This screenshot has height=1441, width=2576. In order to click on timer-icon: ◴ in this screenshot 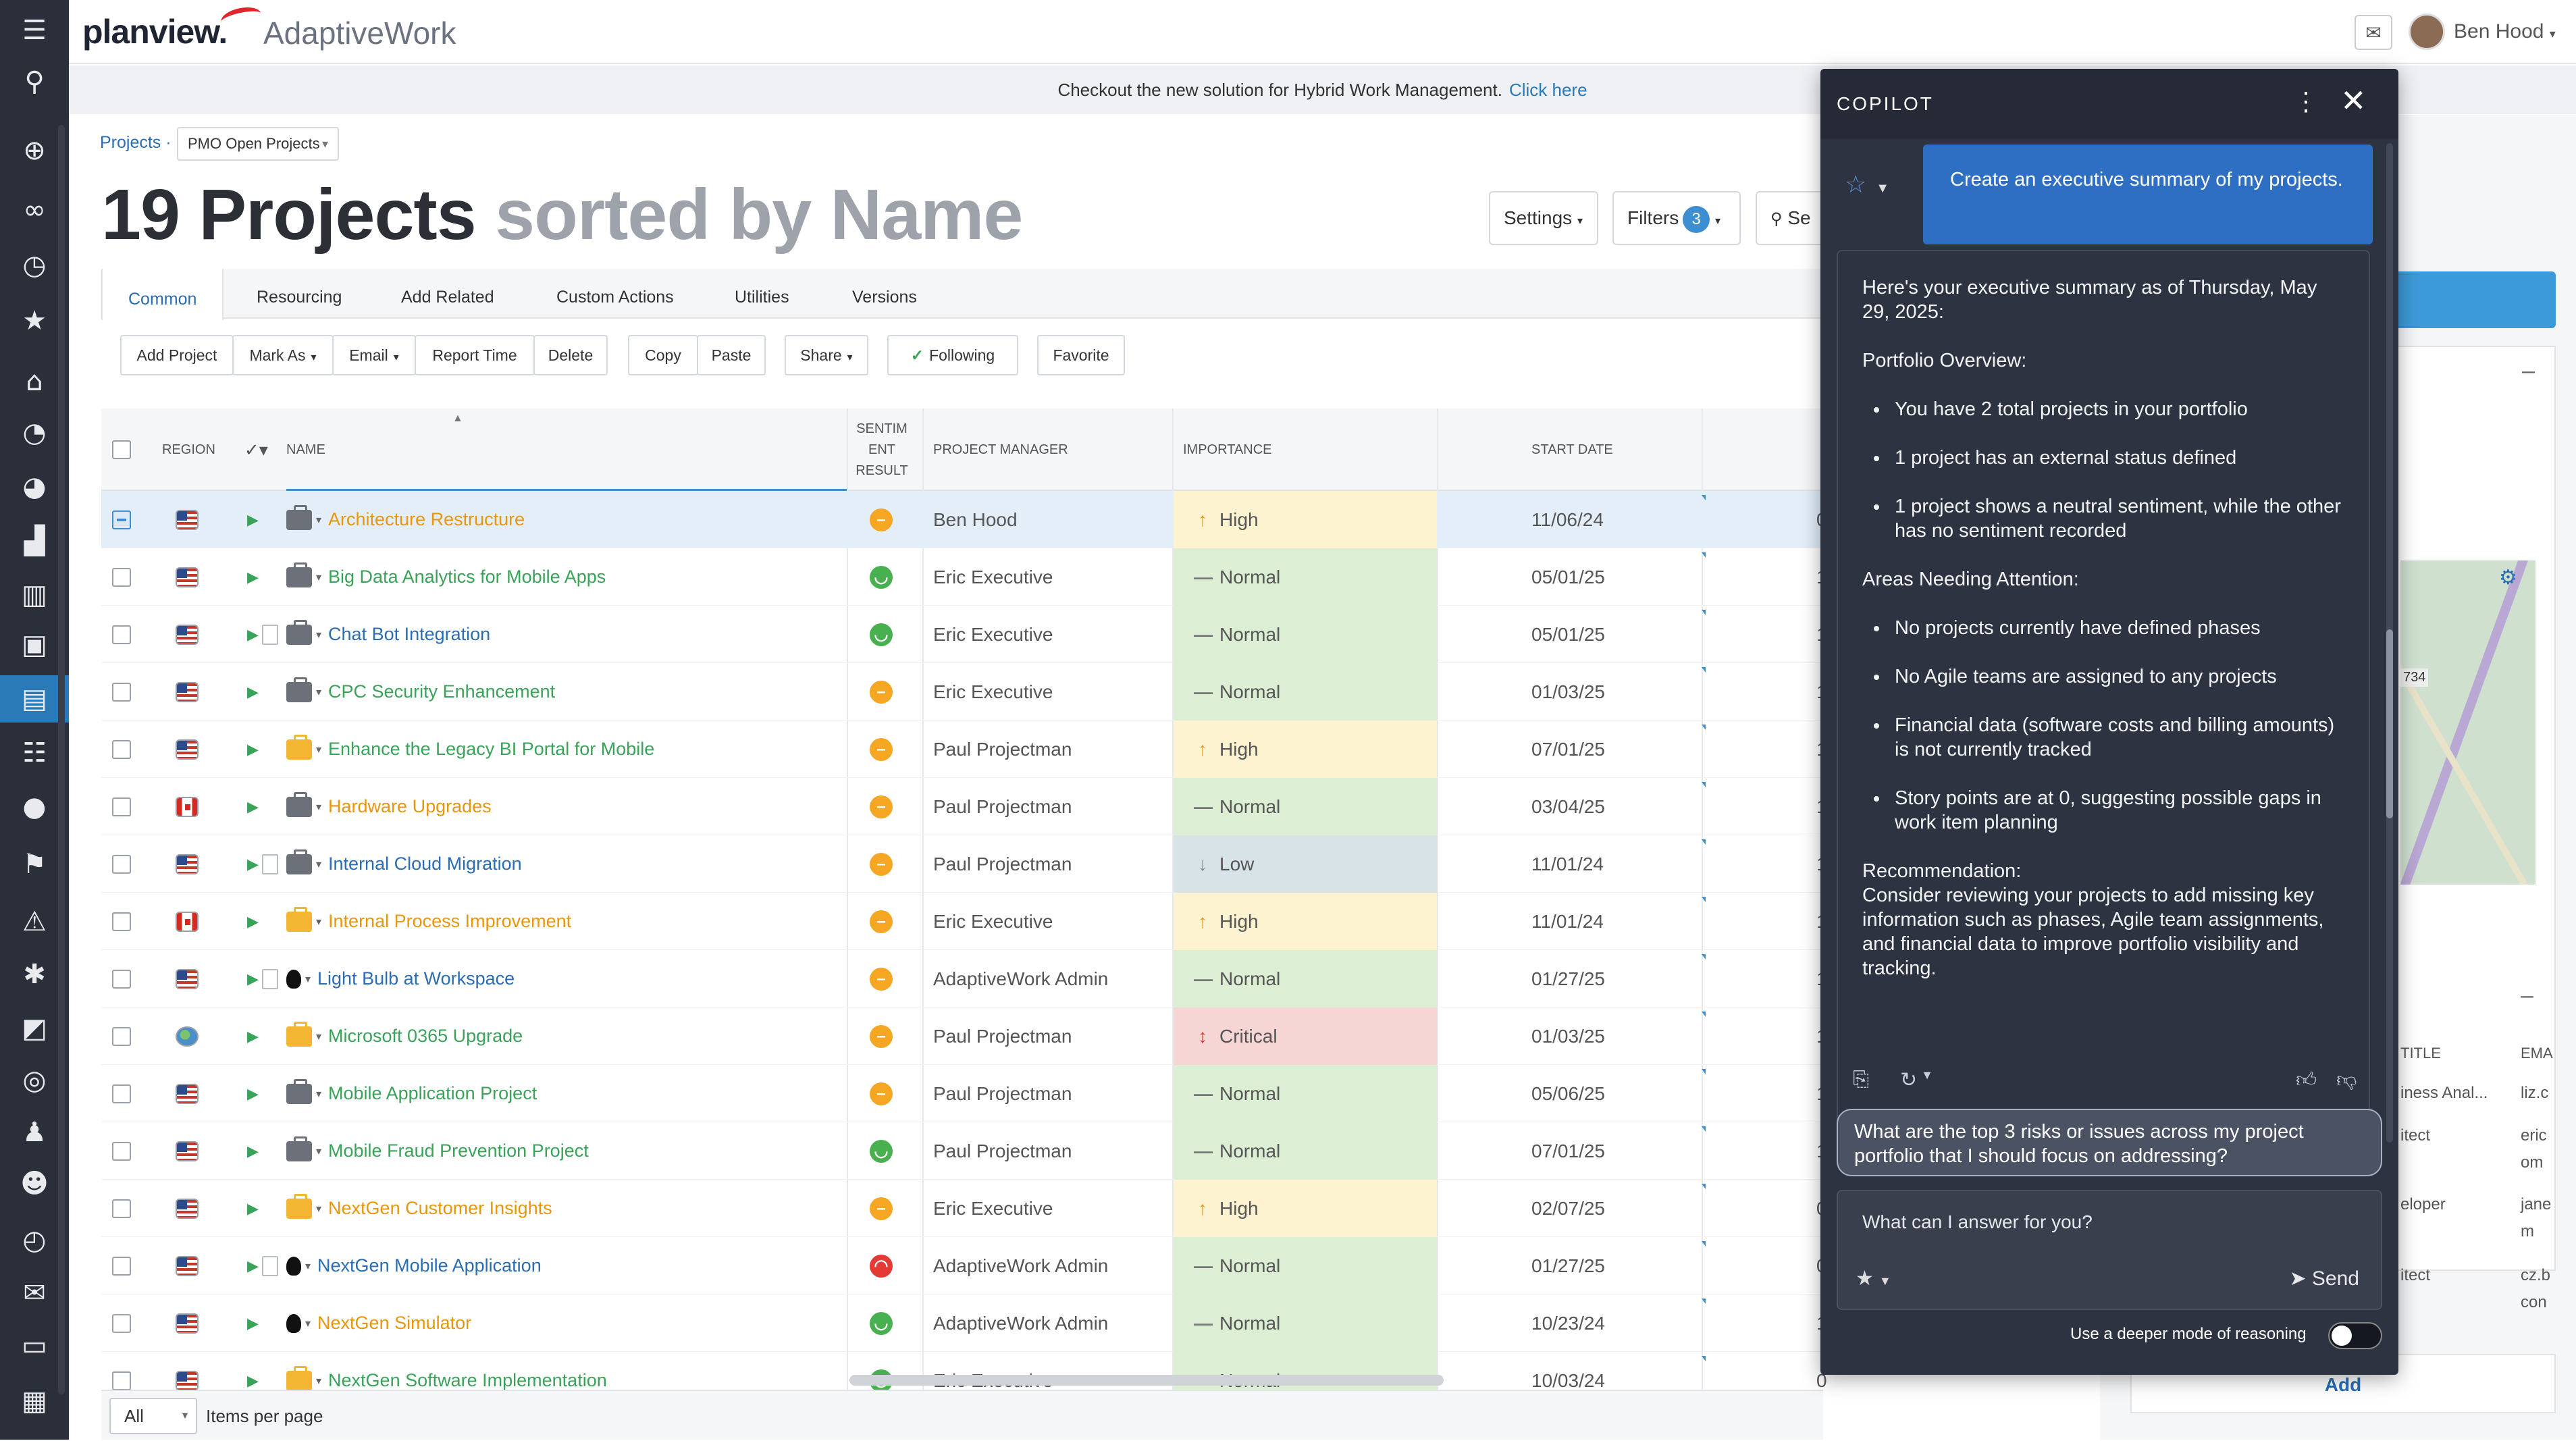, I will do `click(34, 1241)`.